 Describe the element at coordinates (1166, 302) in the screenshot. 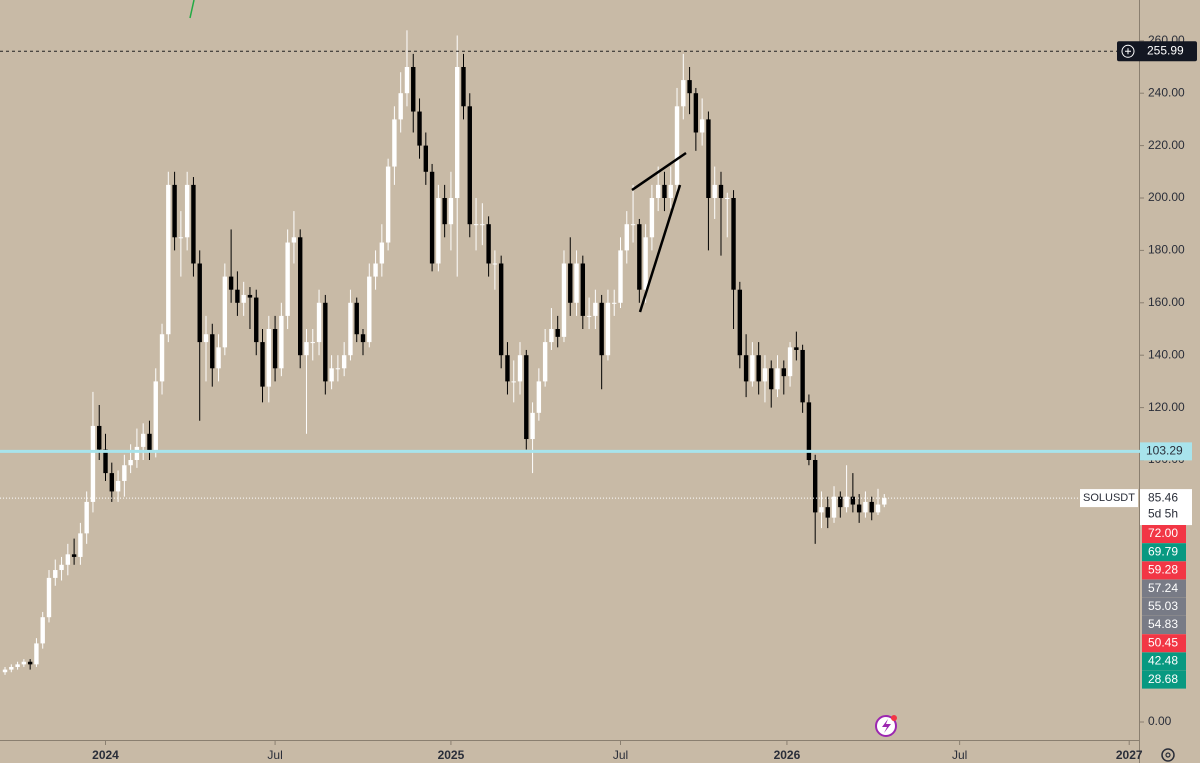

I see `y-tick-label: 160.00` at that location.